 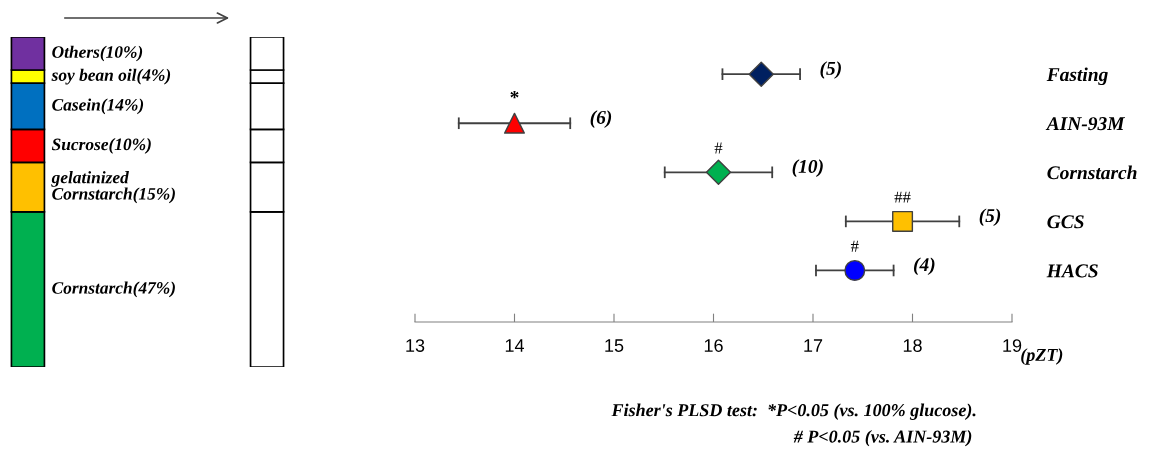 What do you see at coordinates (1085, 124) in the screenshot?
I see `y-tick-label: AIN-93M` at bounding box center [1085, 124].